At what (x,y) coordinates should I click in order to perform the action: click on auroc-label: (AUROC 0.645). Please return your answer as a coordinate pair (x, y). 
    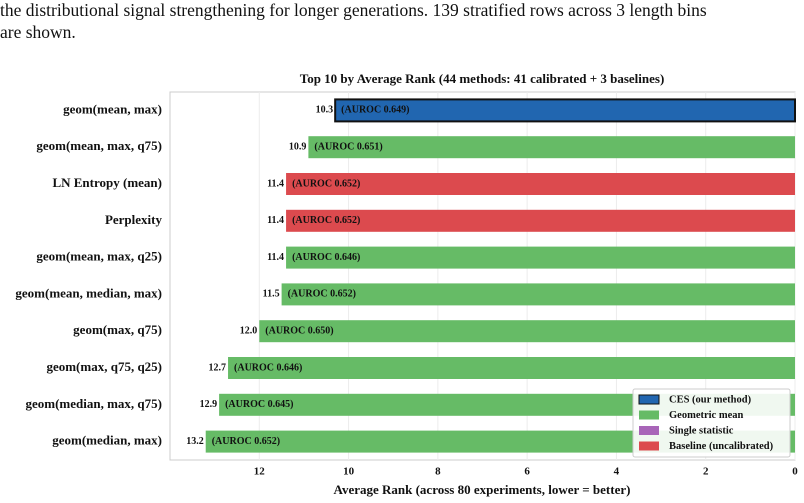
    Looking at the image, I should click on (259, 404).